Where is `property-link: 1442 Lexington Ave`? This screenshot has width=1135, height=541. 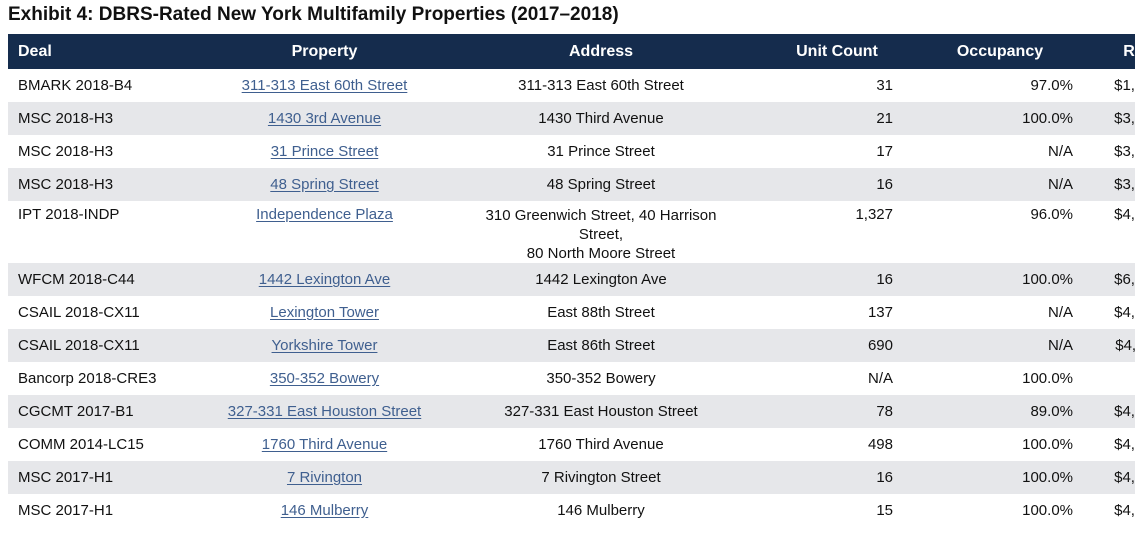
property-link: 1442 Lexington Ave is located at coordinates (324, 279).